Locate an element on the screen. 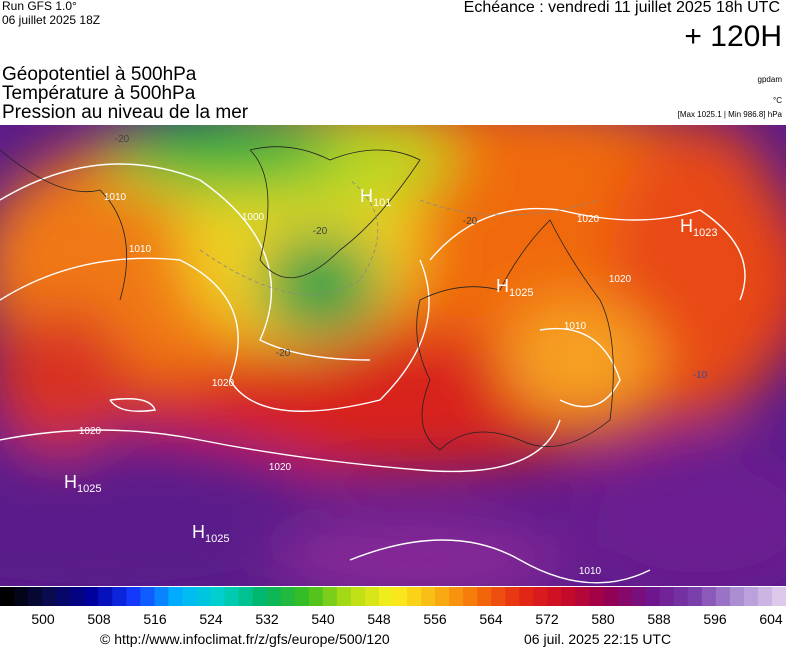 The height and width of the screenshot is (648, 786). colorbar-tick-label: 532 is located at coordinates (267, 619).